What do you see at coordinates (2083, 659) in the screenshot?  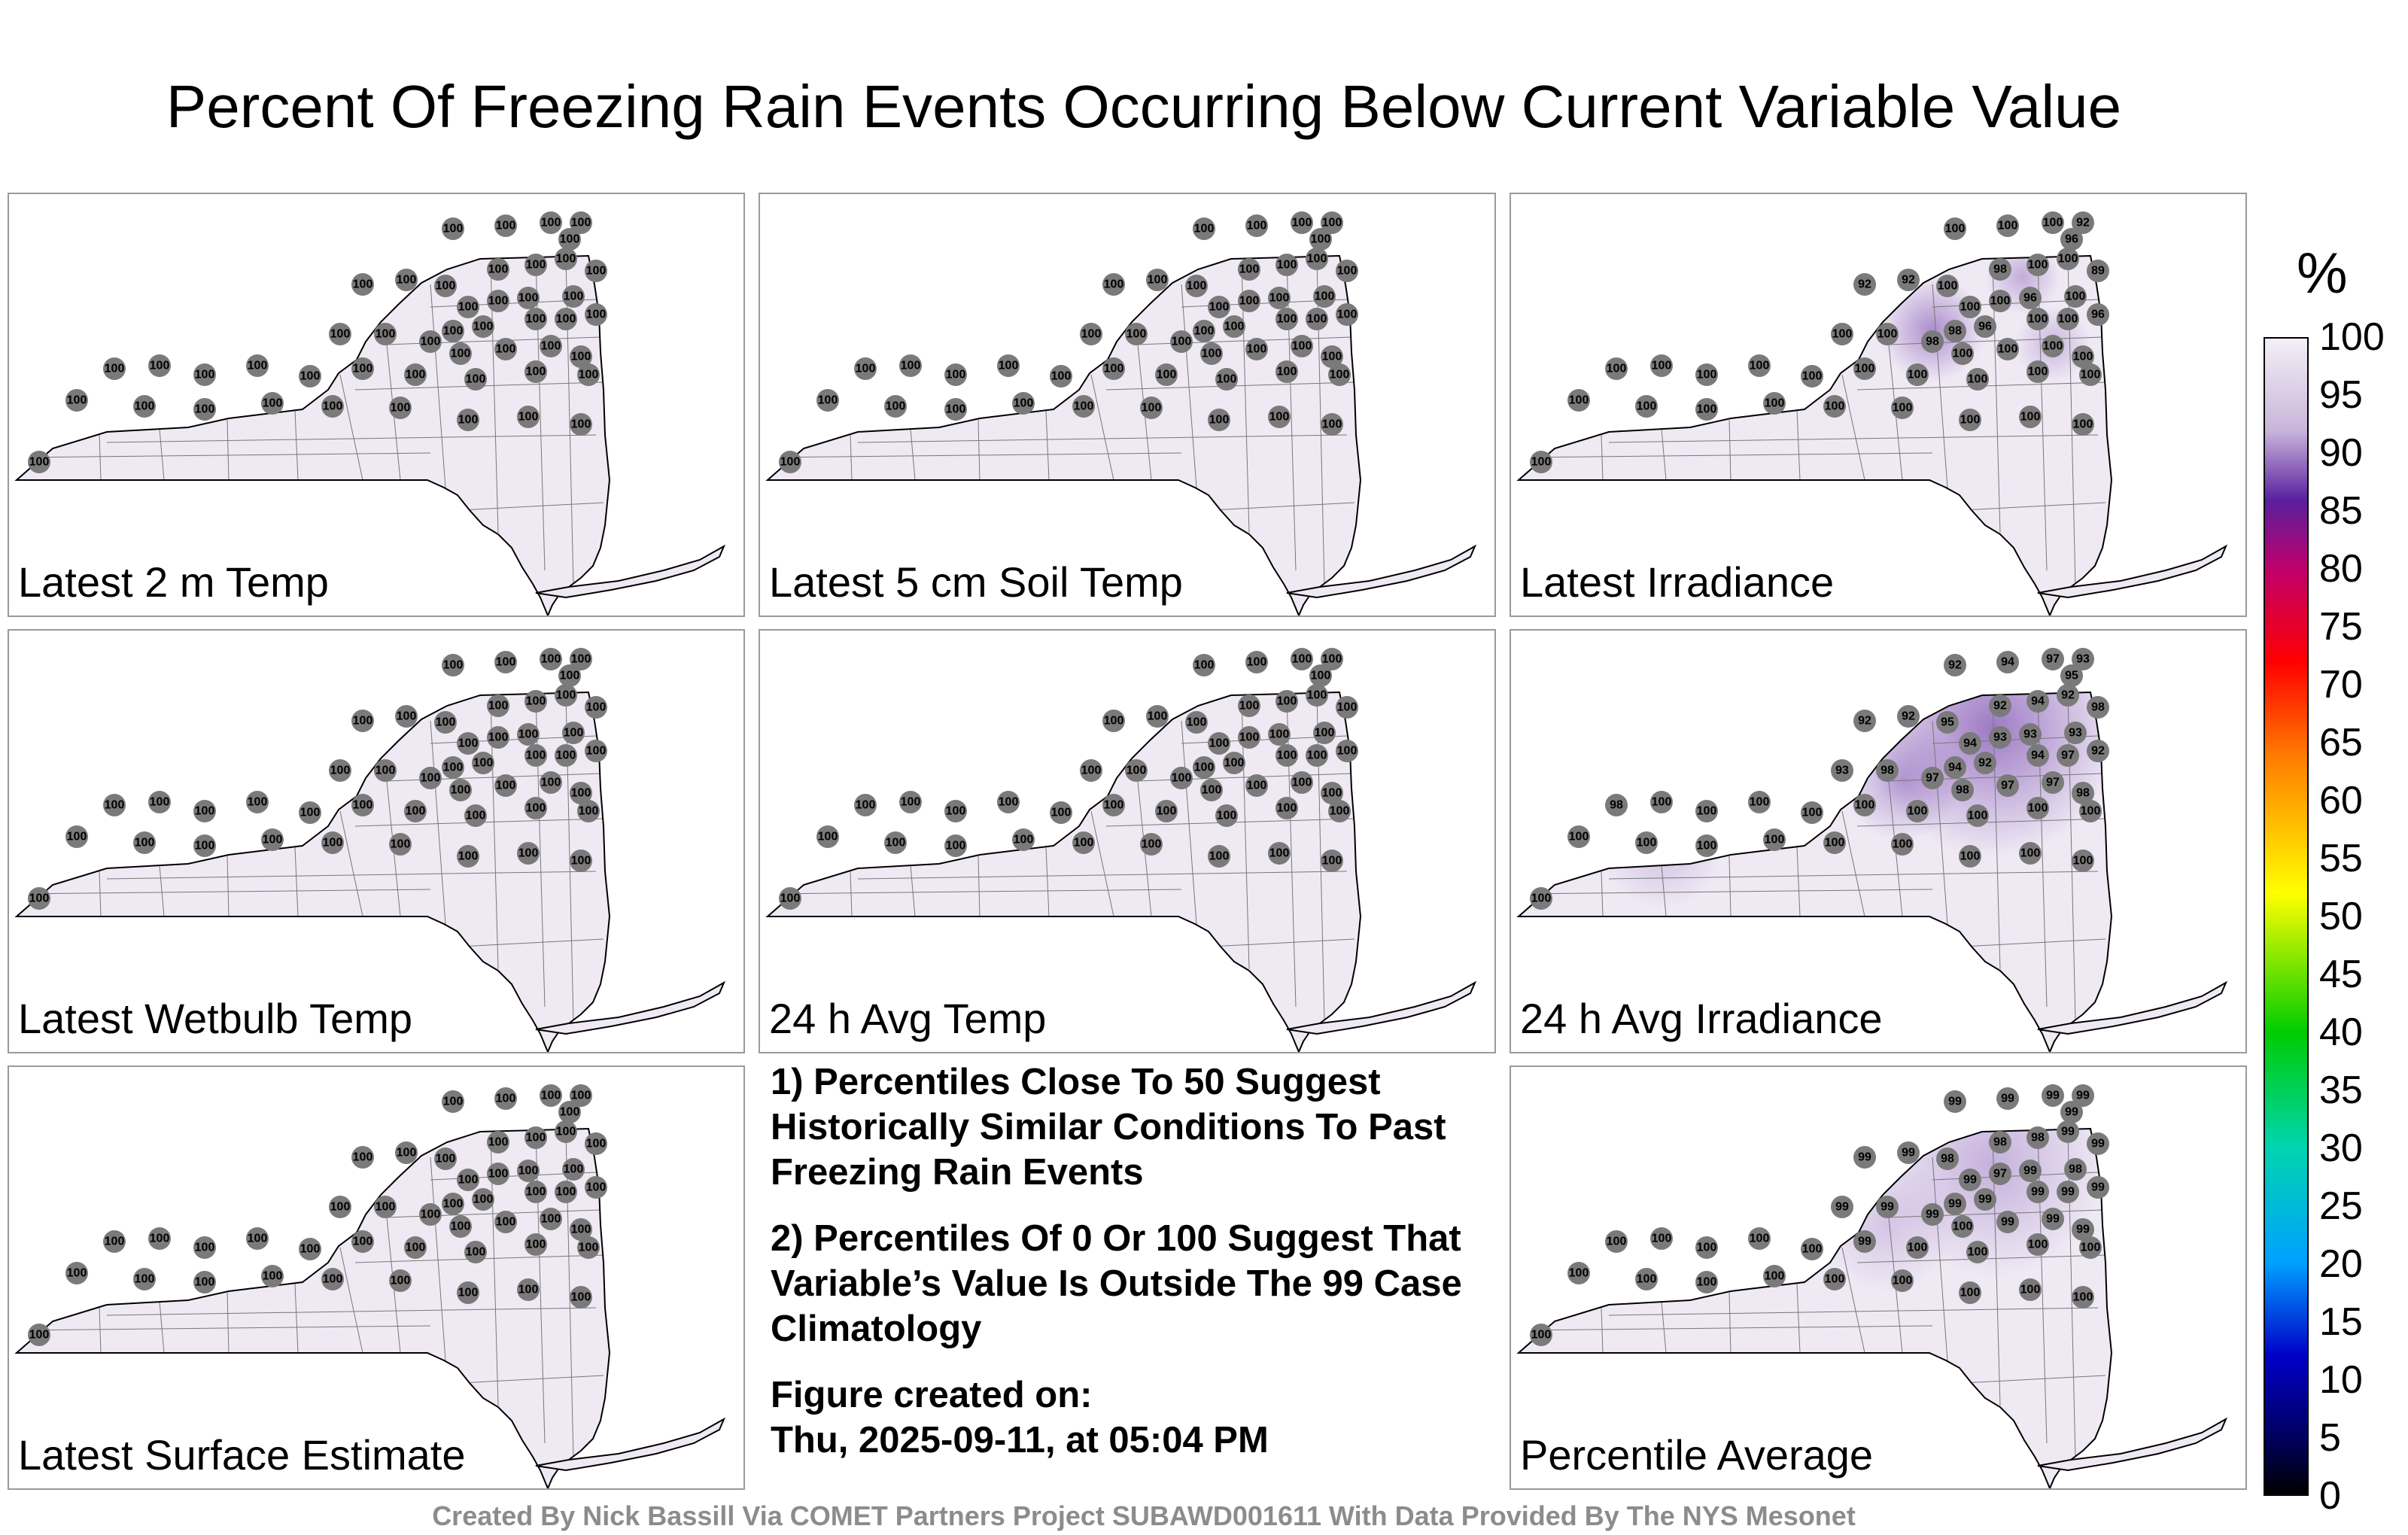 I see `station-marker: 93` at bounding box center [2083, 659].